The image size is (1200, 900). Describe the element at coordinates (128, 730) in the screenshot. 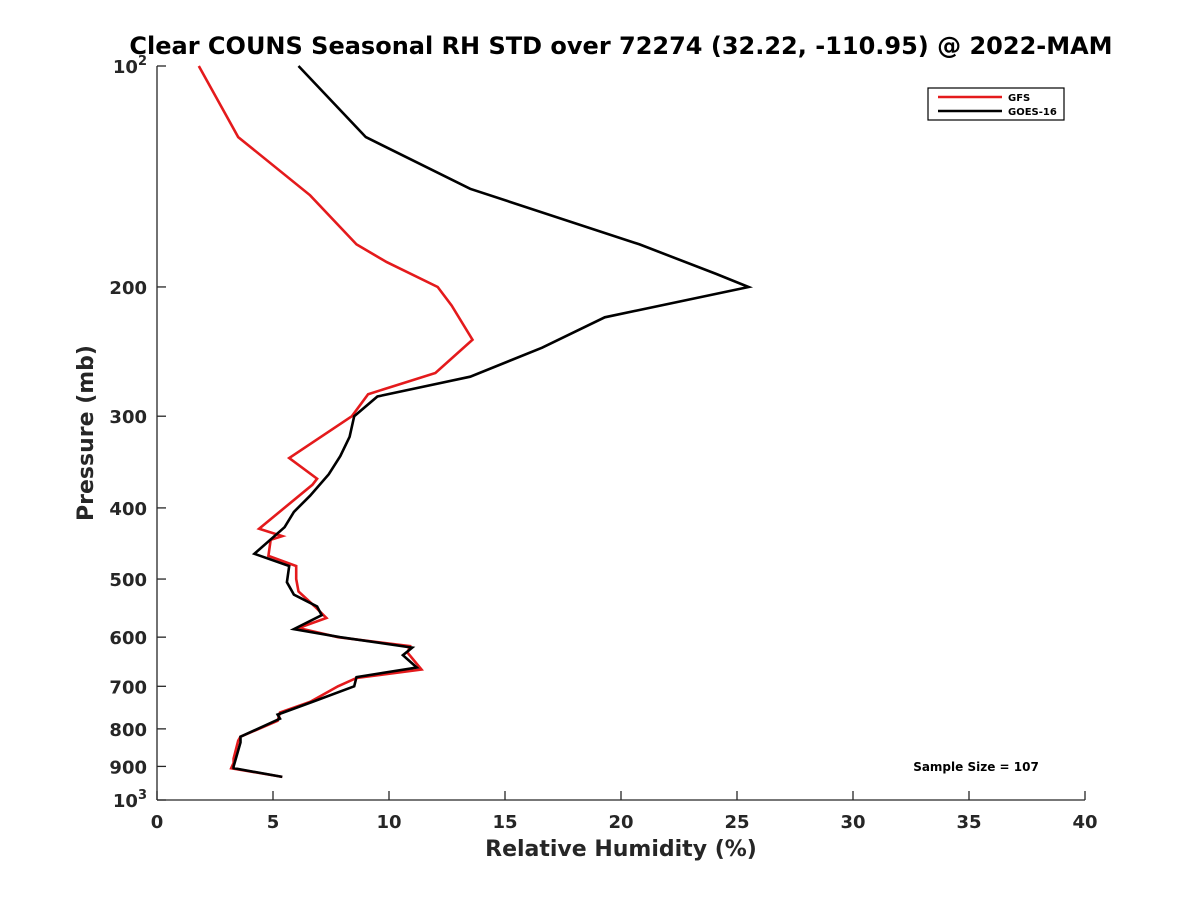

I see `y-tick-label: 800` at that location.